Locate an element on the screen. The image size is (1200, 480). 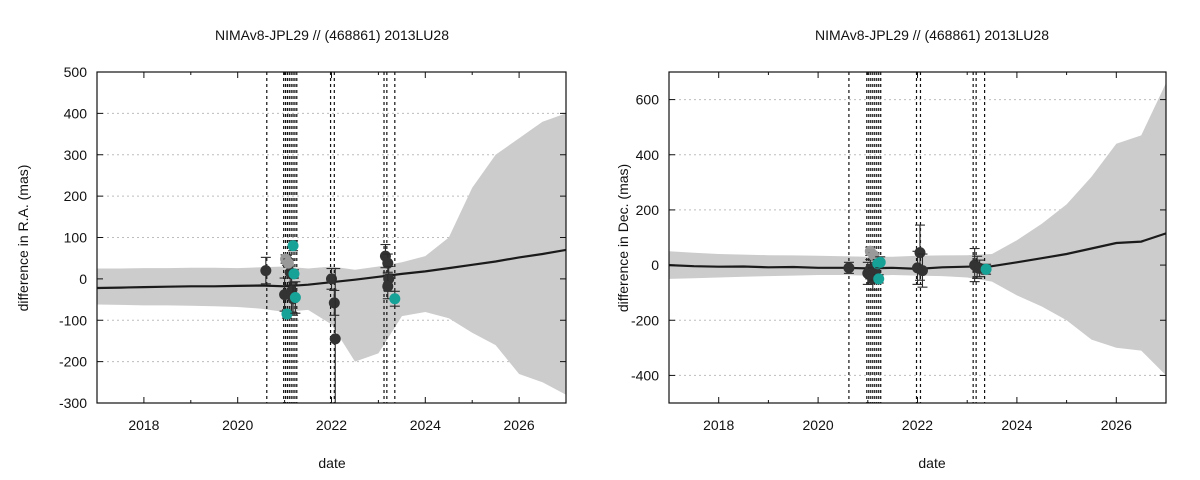
y-tick-label: -100 is located at coordinates (73, 320).